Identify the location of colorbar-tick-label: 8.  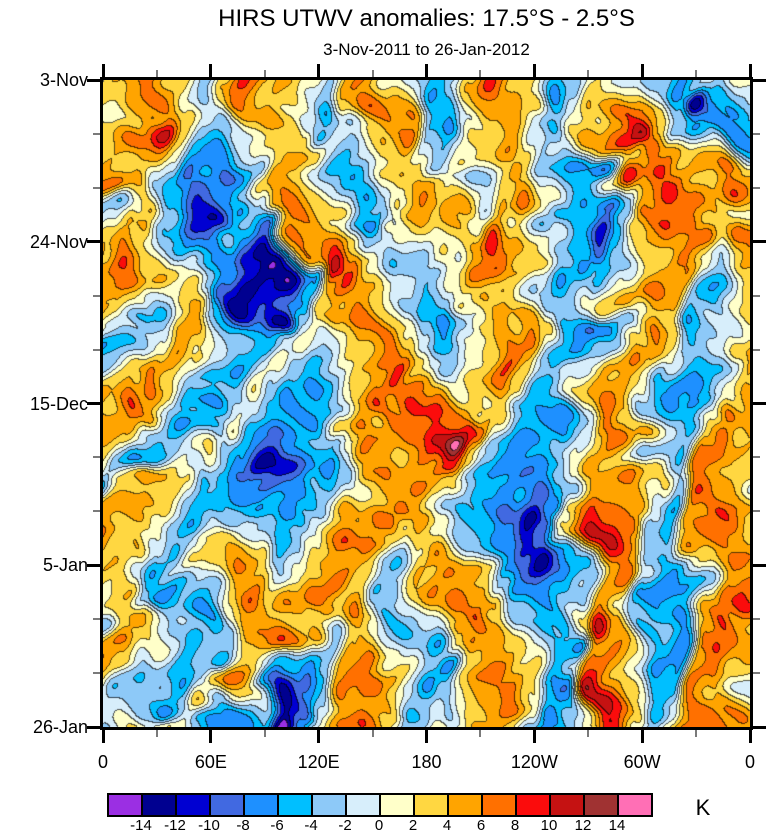
(515, 823).